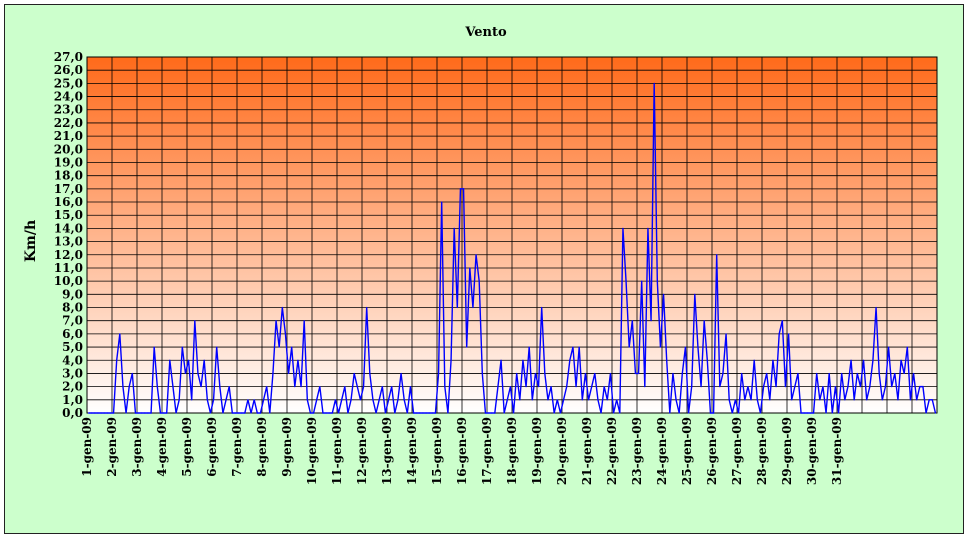 The width and height of the screenshot is (970, 539). What do you see at coordinates (362, 451) in the screenshot?
I see `x-tick-label: 12-gen-09` at bounding box center [362, 451].